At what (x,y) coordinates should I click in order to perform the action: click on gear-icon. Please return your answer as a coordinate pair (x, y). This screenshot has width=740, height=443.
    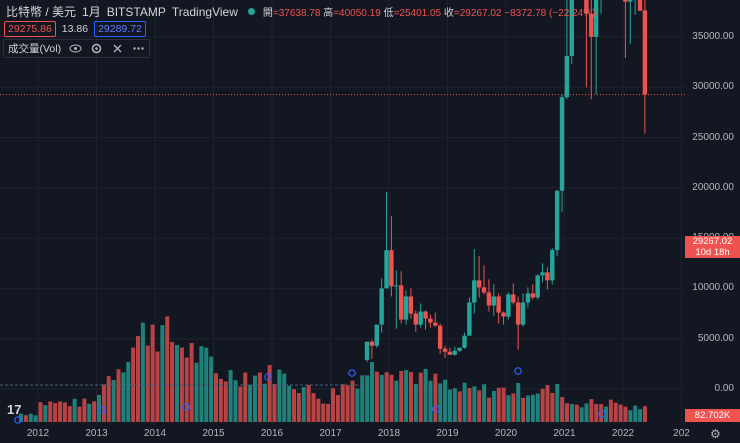
    Looking at the image, I should click on (96, 48).